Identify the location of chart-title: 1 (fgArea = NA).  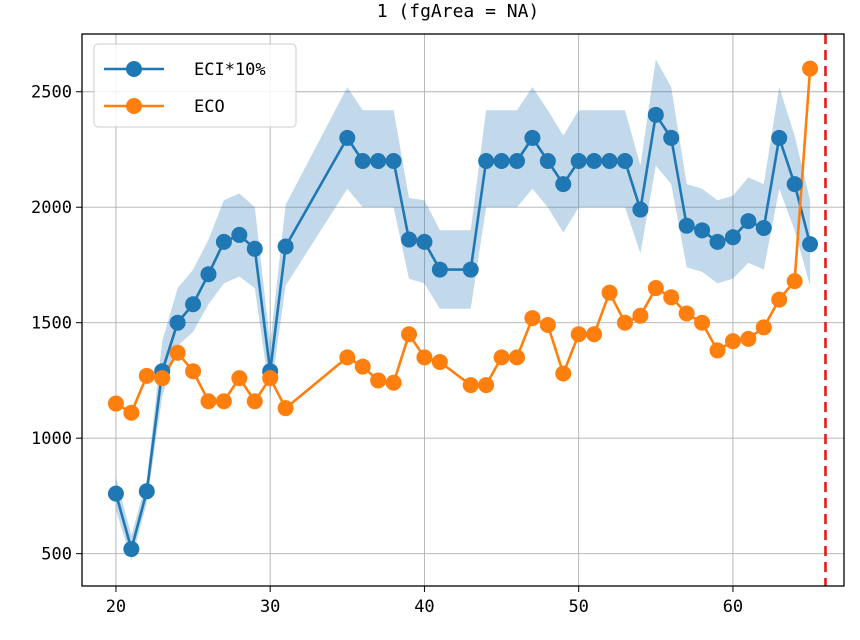
(458, 11).